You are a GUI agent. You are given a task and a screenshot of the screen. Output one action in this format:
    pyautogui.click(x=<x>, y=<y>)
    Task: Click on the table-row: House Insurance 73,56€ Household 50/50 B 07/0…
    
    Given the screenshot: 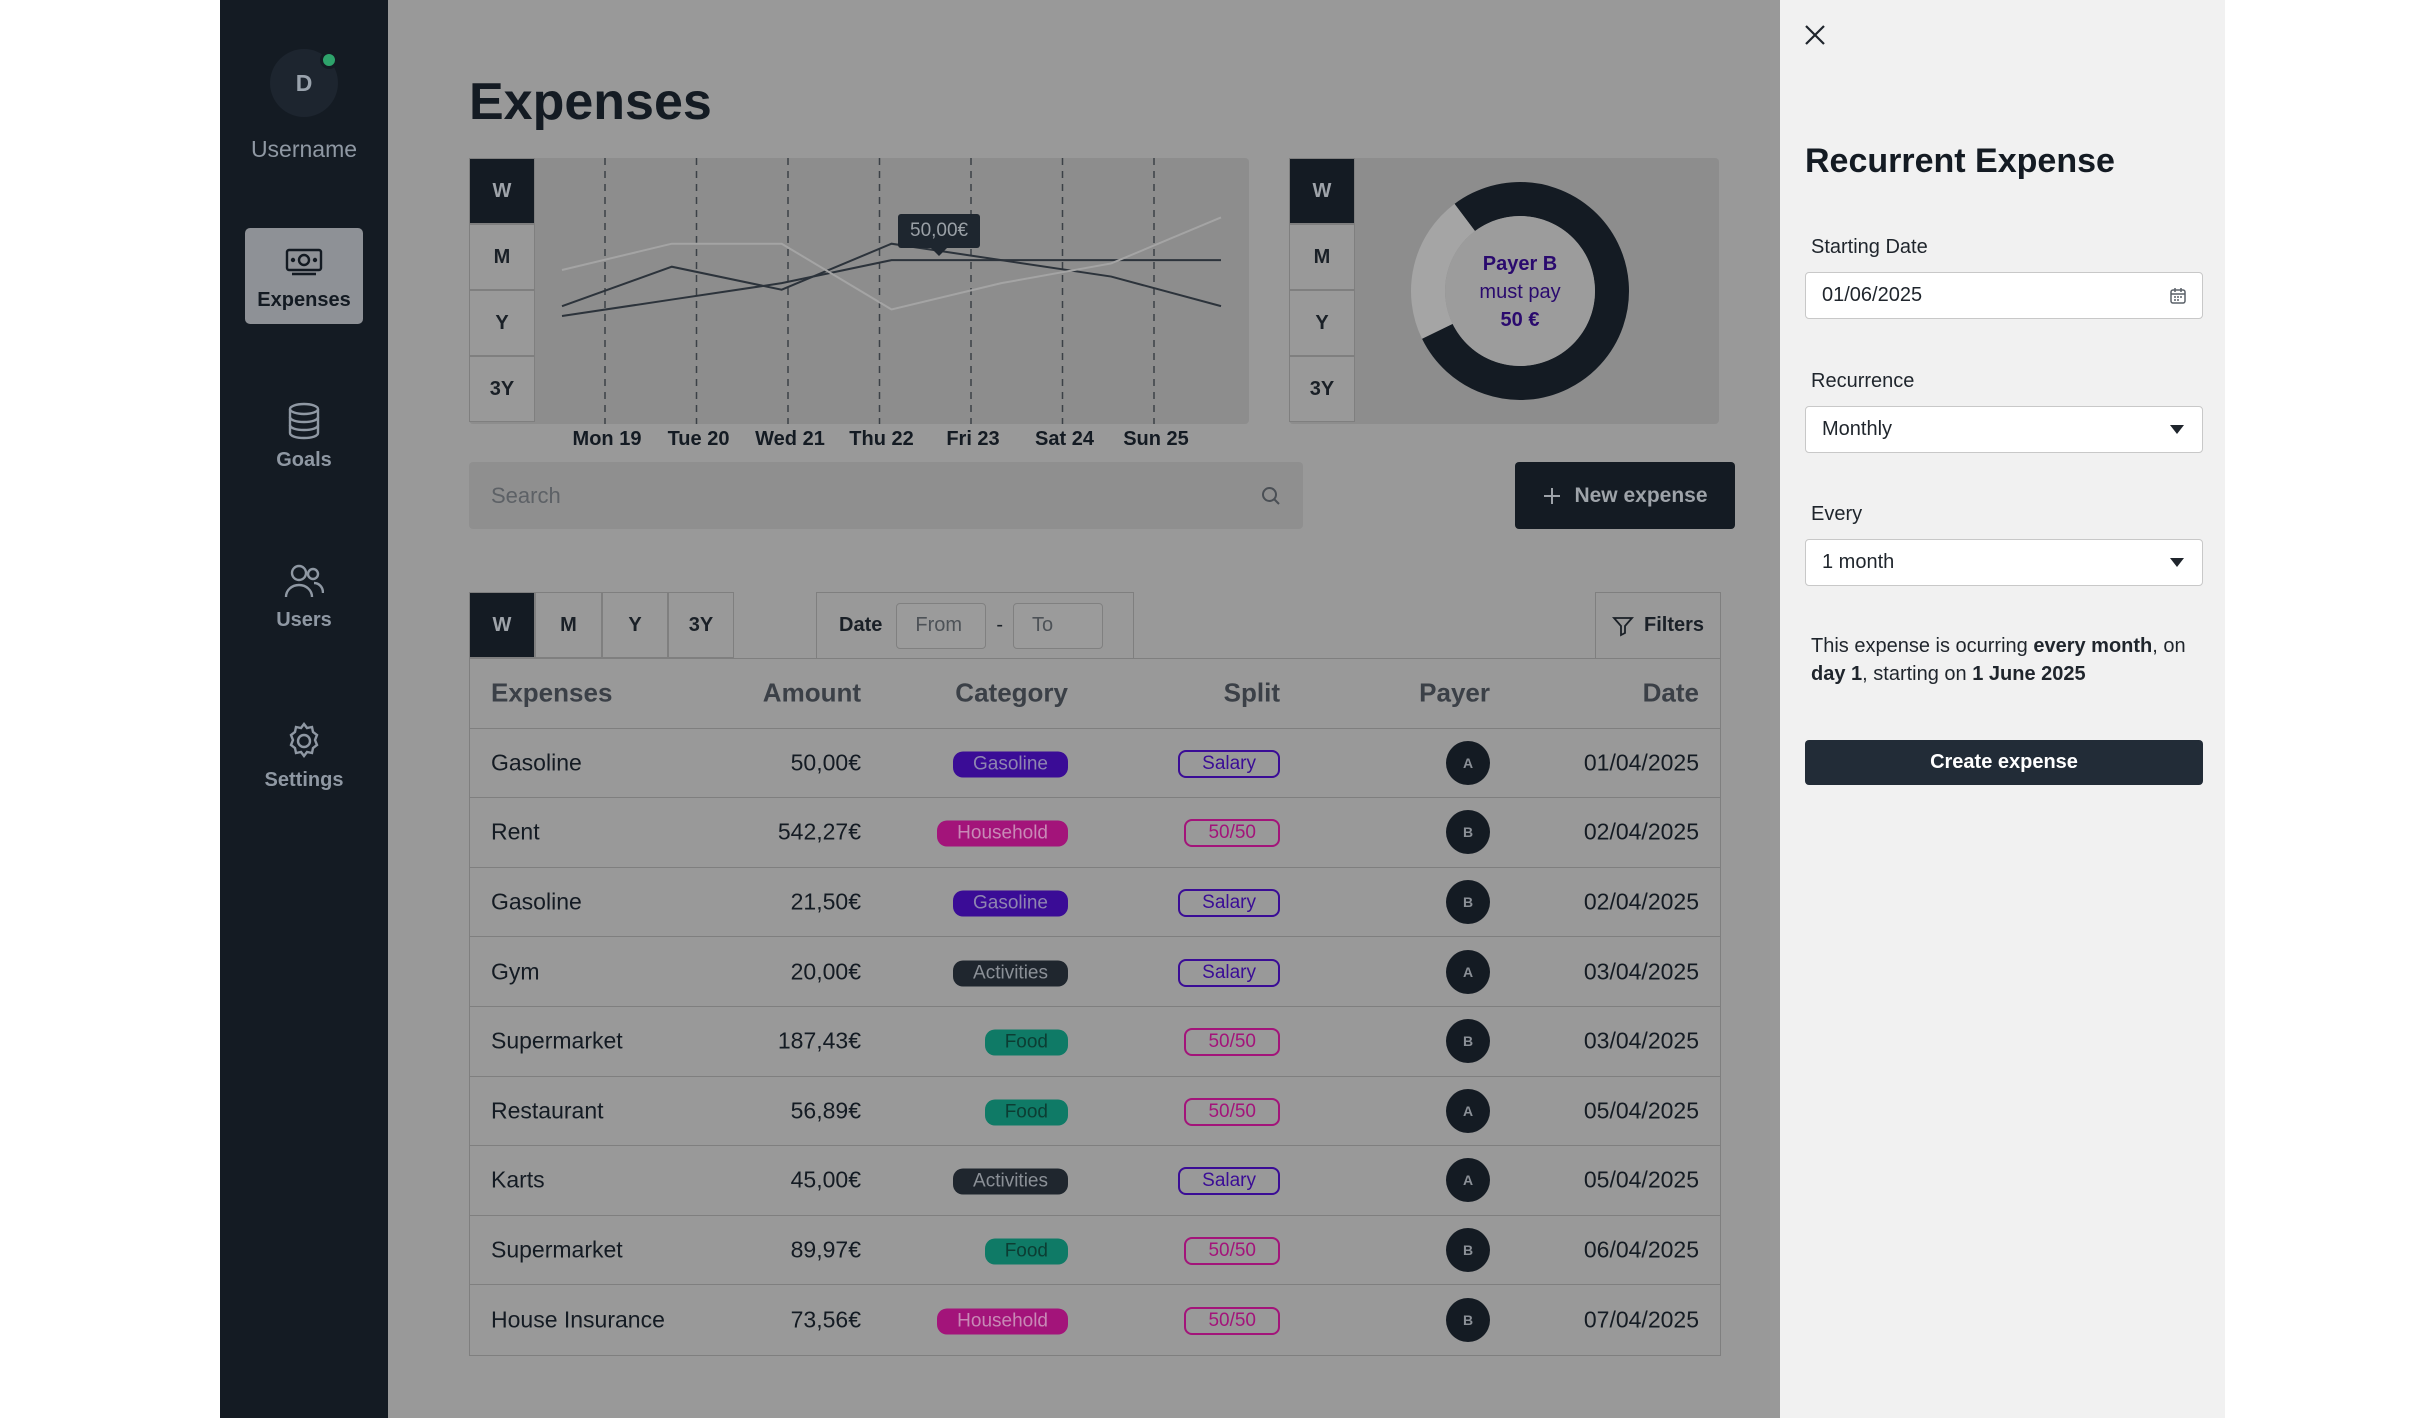 What is the action you would take?
    pyautogui.click(x=1095, y=1320)
    